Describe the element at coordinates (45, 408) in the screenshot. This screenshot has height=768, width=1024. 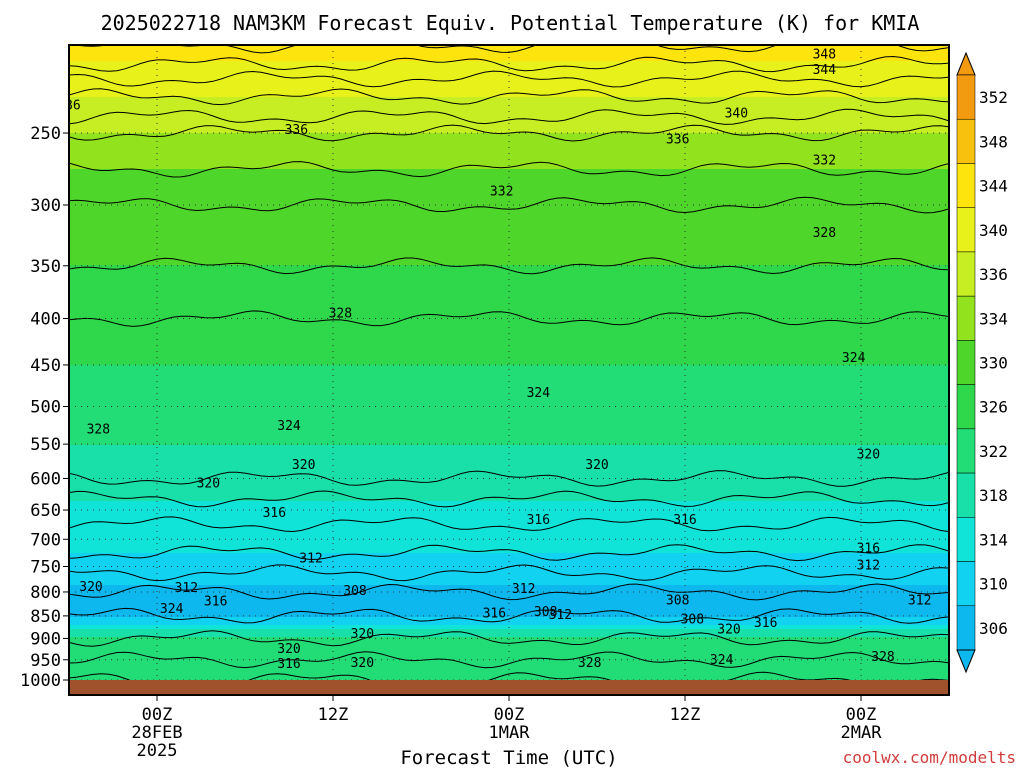
I see `y-tick-label: 500` at that location.